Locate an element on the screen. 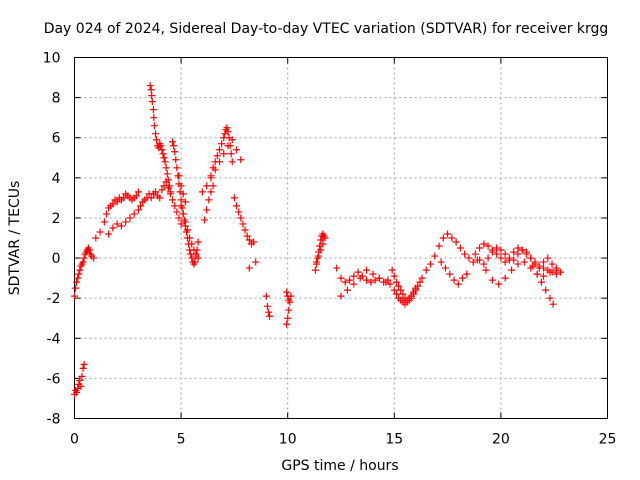 The image size is (640, 480). y-axis-label: SDTVAR / TECUs is located at coordinates (15, 238).